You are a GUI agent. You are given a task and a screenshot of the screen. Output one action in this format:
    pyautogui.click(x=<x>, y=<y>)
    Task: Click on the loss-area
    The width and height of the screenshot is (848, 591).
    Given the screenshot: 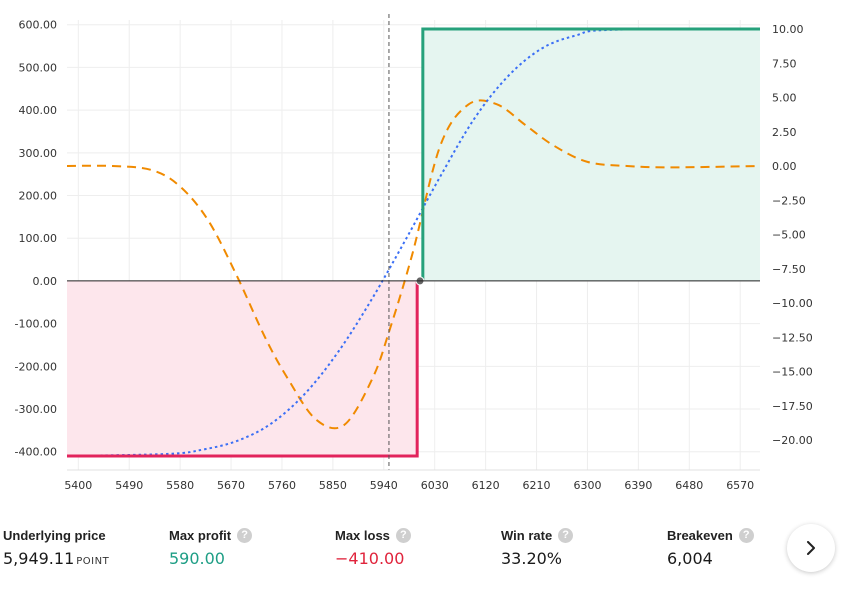 What is the action you would take?
    pyautogui.click(x=242, y=368)
    